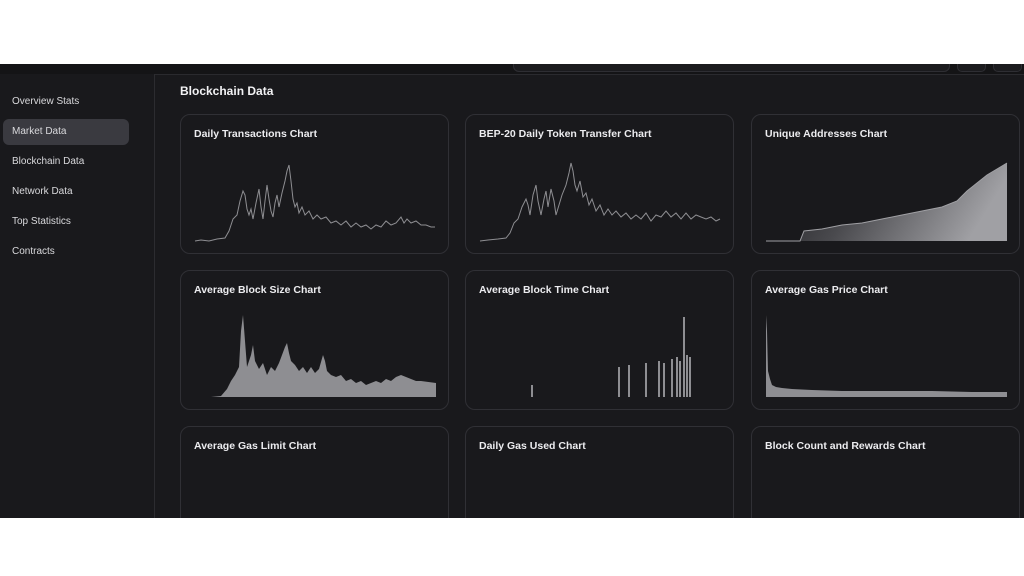 The height and width of the screenshot is (576, 1024). I want to click on card-title: BEP-20 Daily Token Transfer Chart, so click(565, 134).